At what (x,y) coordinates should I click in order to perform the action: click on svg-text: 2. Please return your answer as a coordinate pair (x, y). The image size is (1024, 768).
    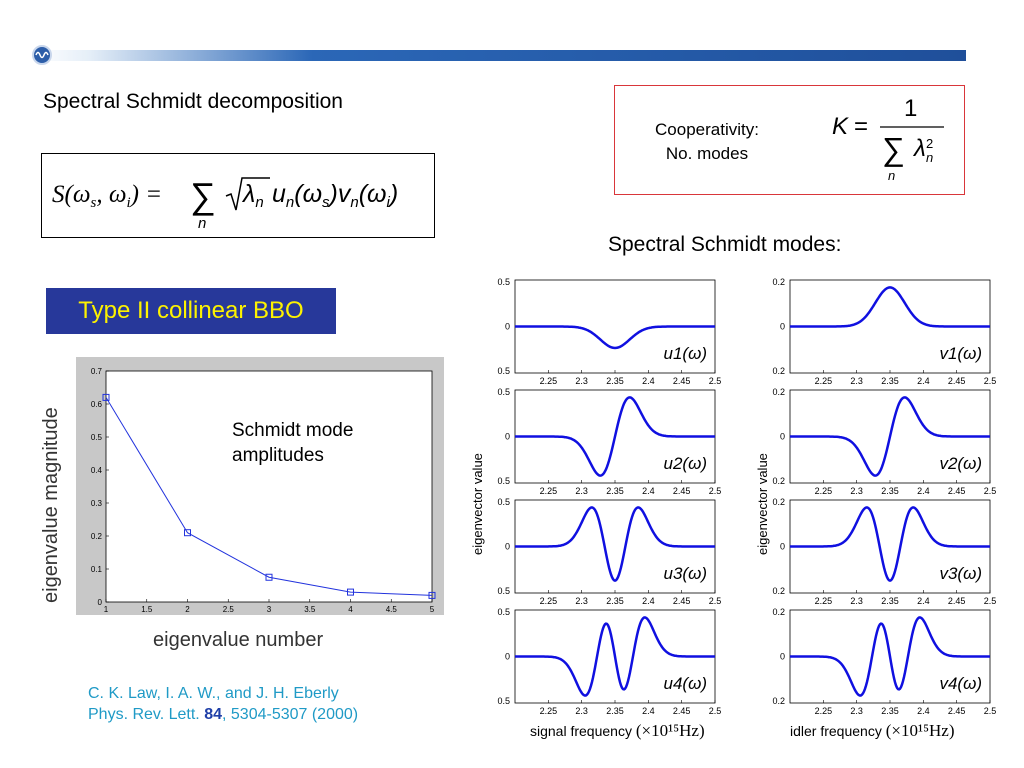
    Looking at the image, I should click on (929, 143).